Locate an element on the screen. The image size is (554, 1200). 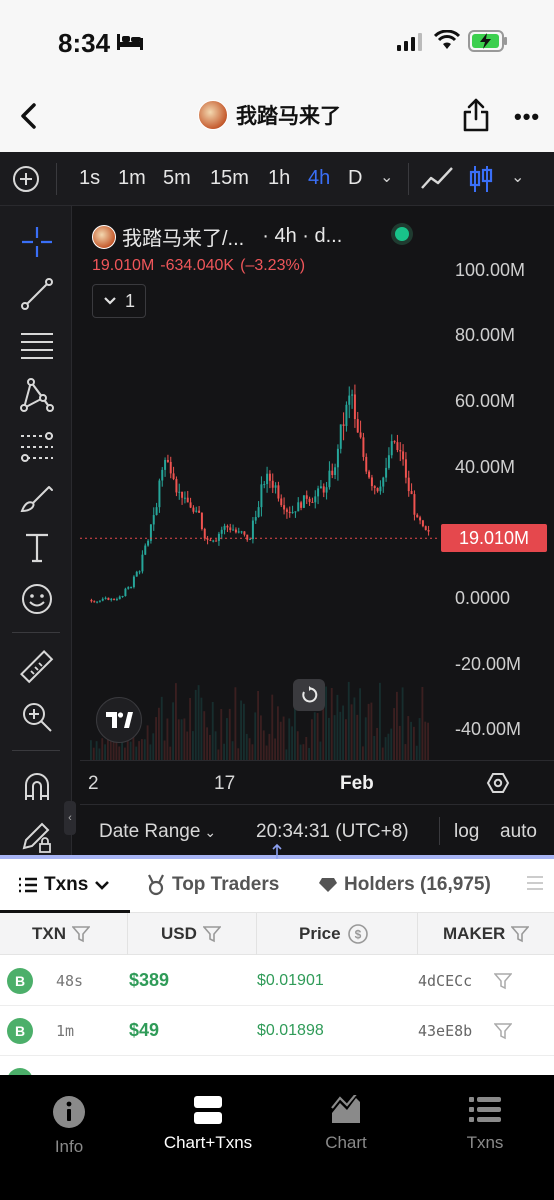
column-price: Price $ is located at coordinates (337, 934).